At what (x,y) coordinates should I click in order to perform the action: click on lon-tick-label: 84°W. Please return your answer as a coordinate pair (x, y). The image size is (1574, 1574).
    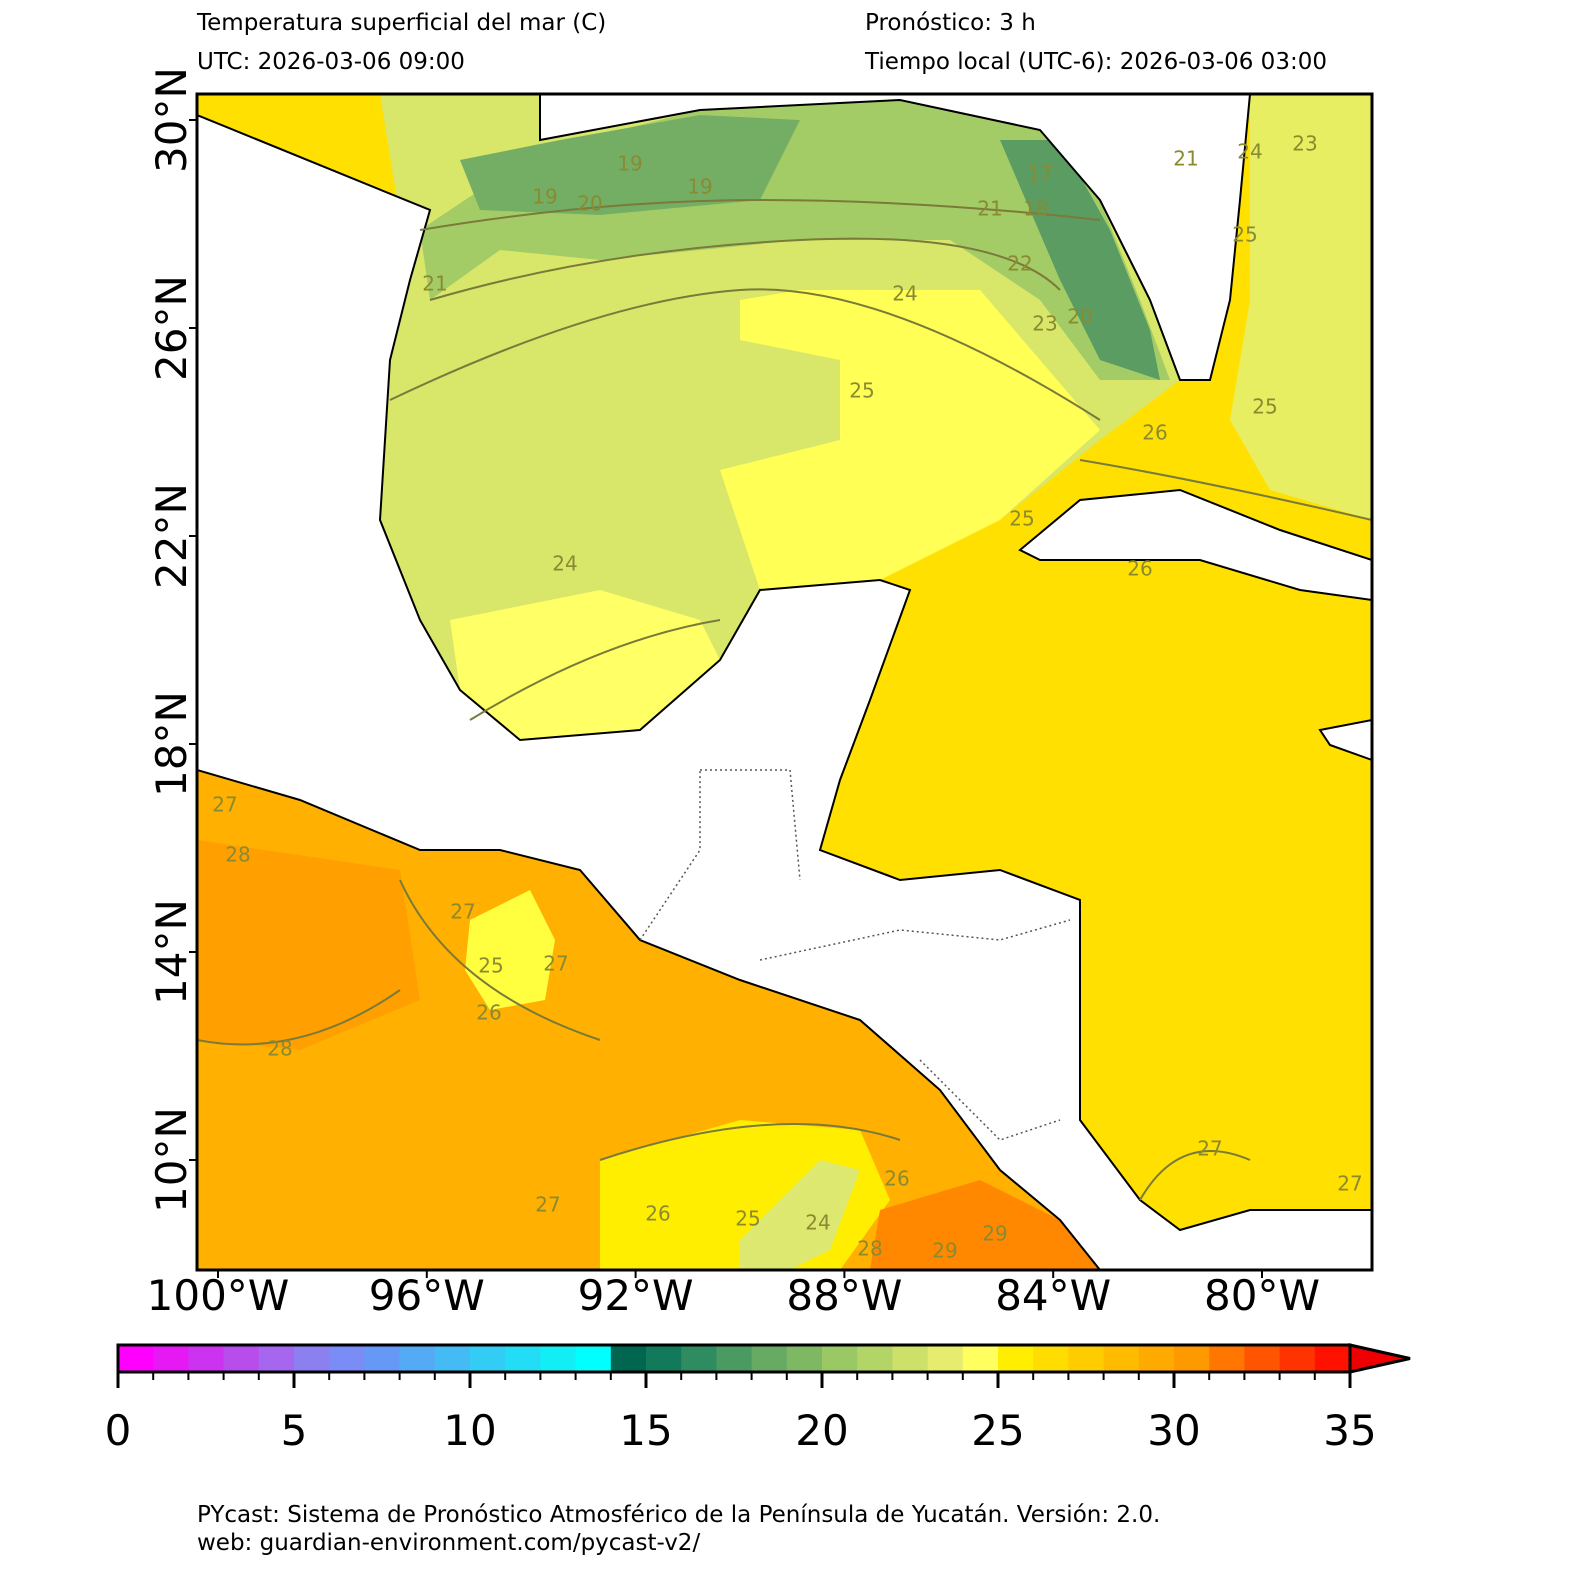
    Looking at the image, I should click on (1053, 1295).